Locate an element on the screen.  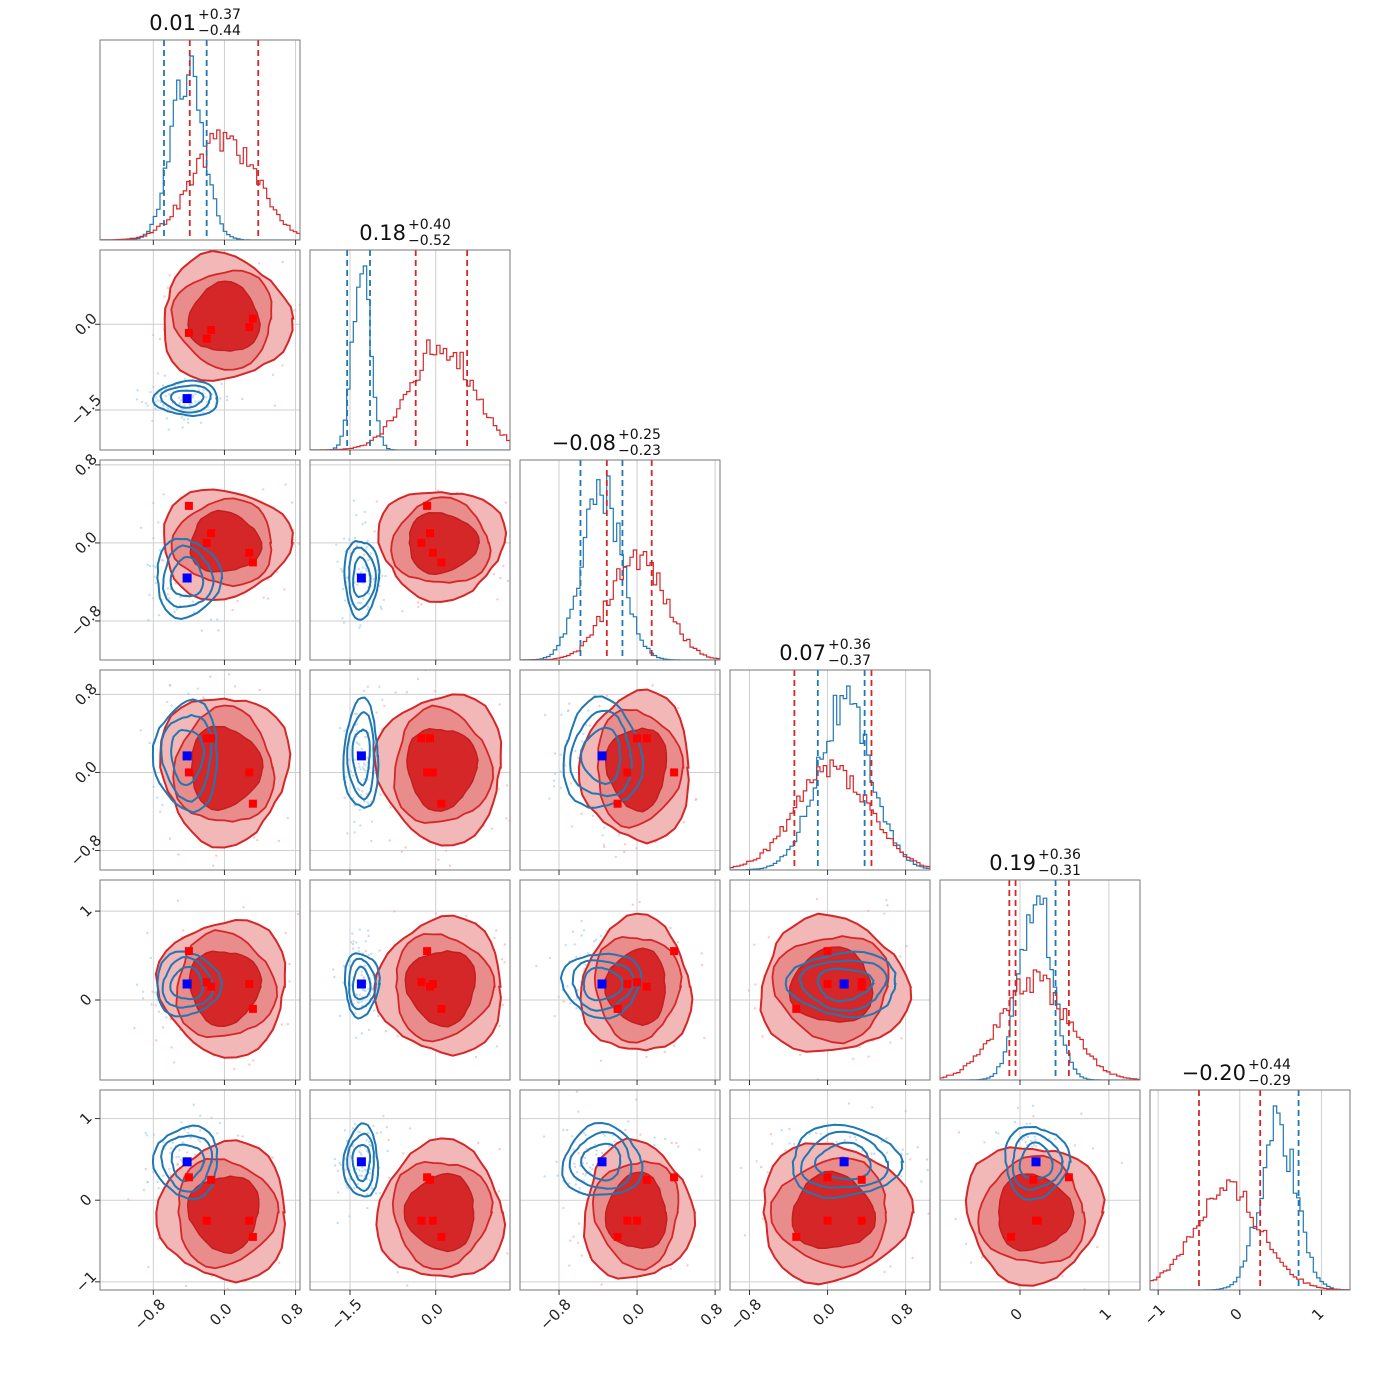
param-title-minus: −0.31 is located at coordinates (1059, 871).